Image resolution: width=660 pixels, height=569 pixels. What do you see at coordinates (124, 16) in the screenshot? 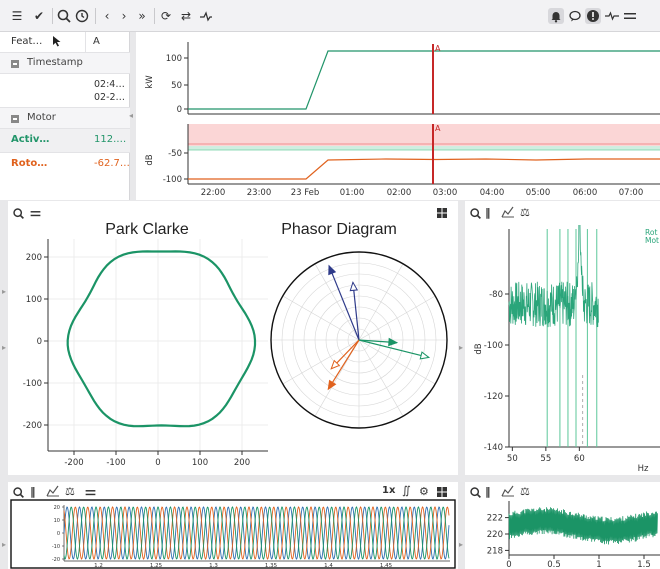
I see `next-icon: ›` at bounding box center [124, 16].